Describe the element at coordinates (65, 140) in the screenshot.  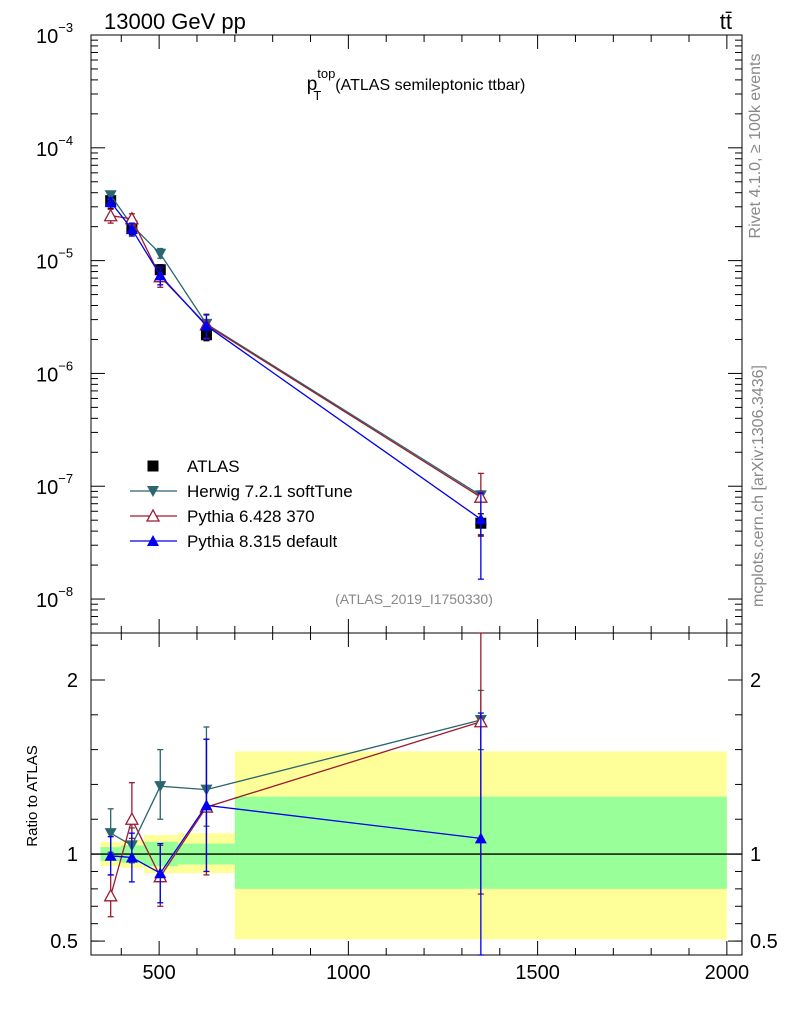
I see `tick-exponent: −4` at that location.